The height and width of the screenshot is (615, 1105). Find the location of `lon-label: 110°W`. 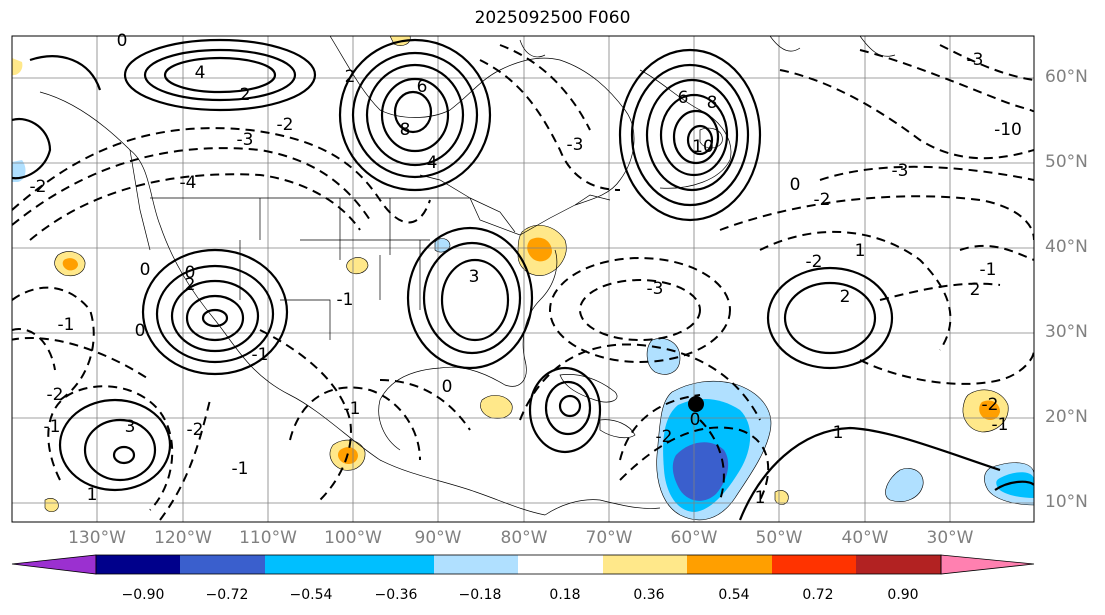

lon-label: 110°W is located at coordinates (268, 538).